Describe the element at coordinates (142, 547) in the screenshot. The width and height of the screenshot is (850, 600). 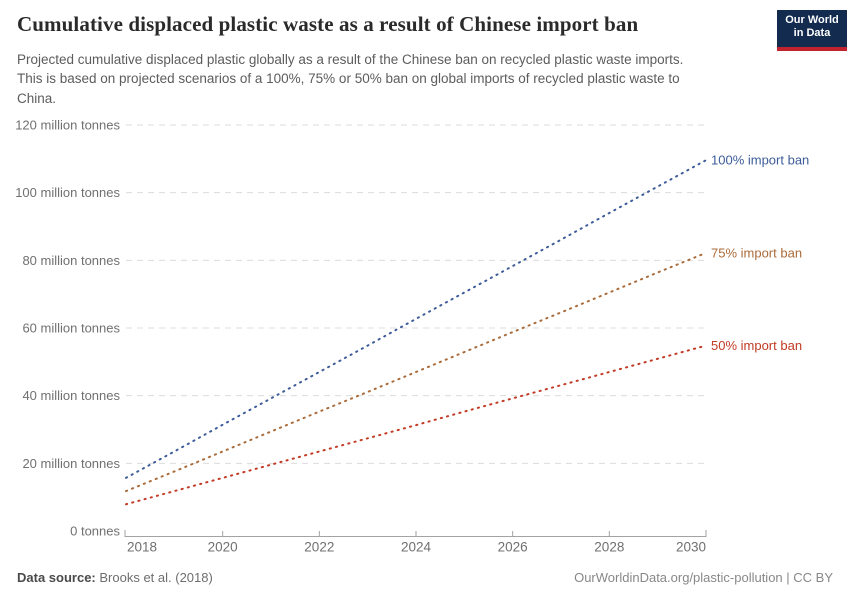
I see `x-axis-label: 2018` at that location.